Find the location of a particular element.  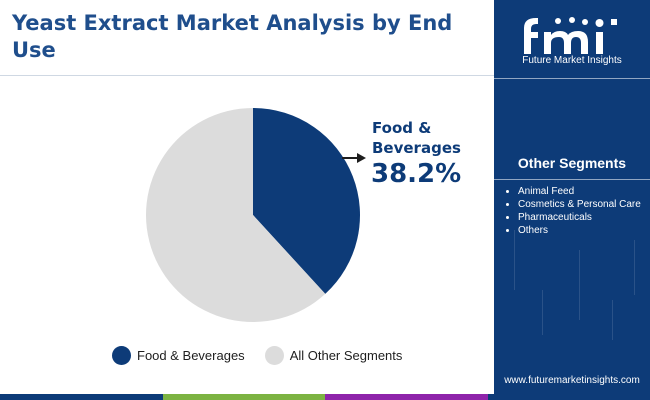

legend: Food & Beverages All Other Segments is located at coordinates (267, 355).